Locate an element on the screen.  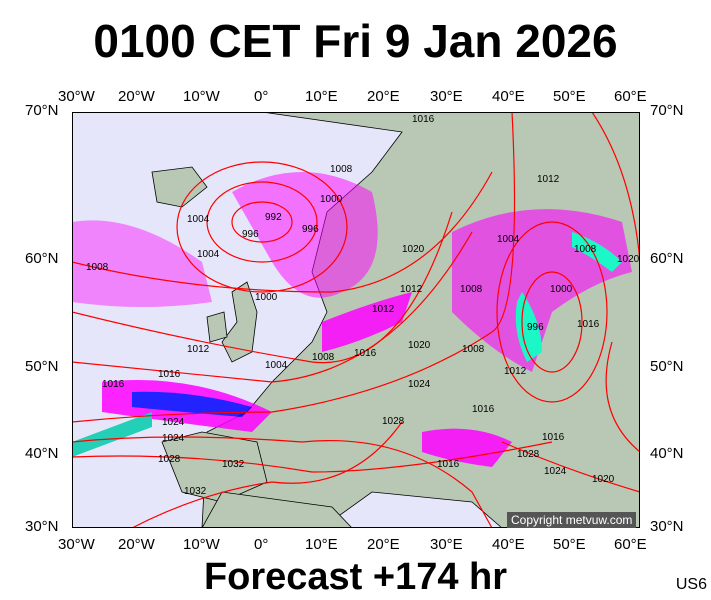
iberia is located at coordinates (214, 467).